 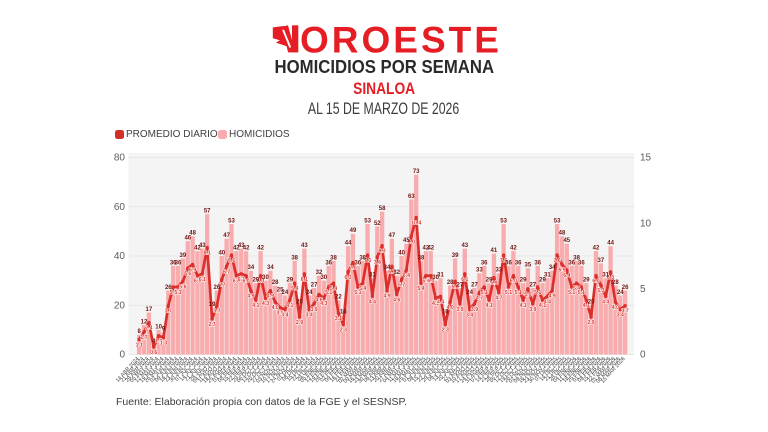 I want to click on svg-text: 60, so click(x=120, y=207).